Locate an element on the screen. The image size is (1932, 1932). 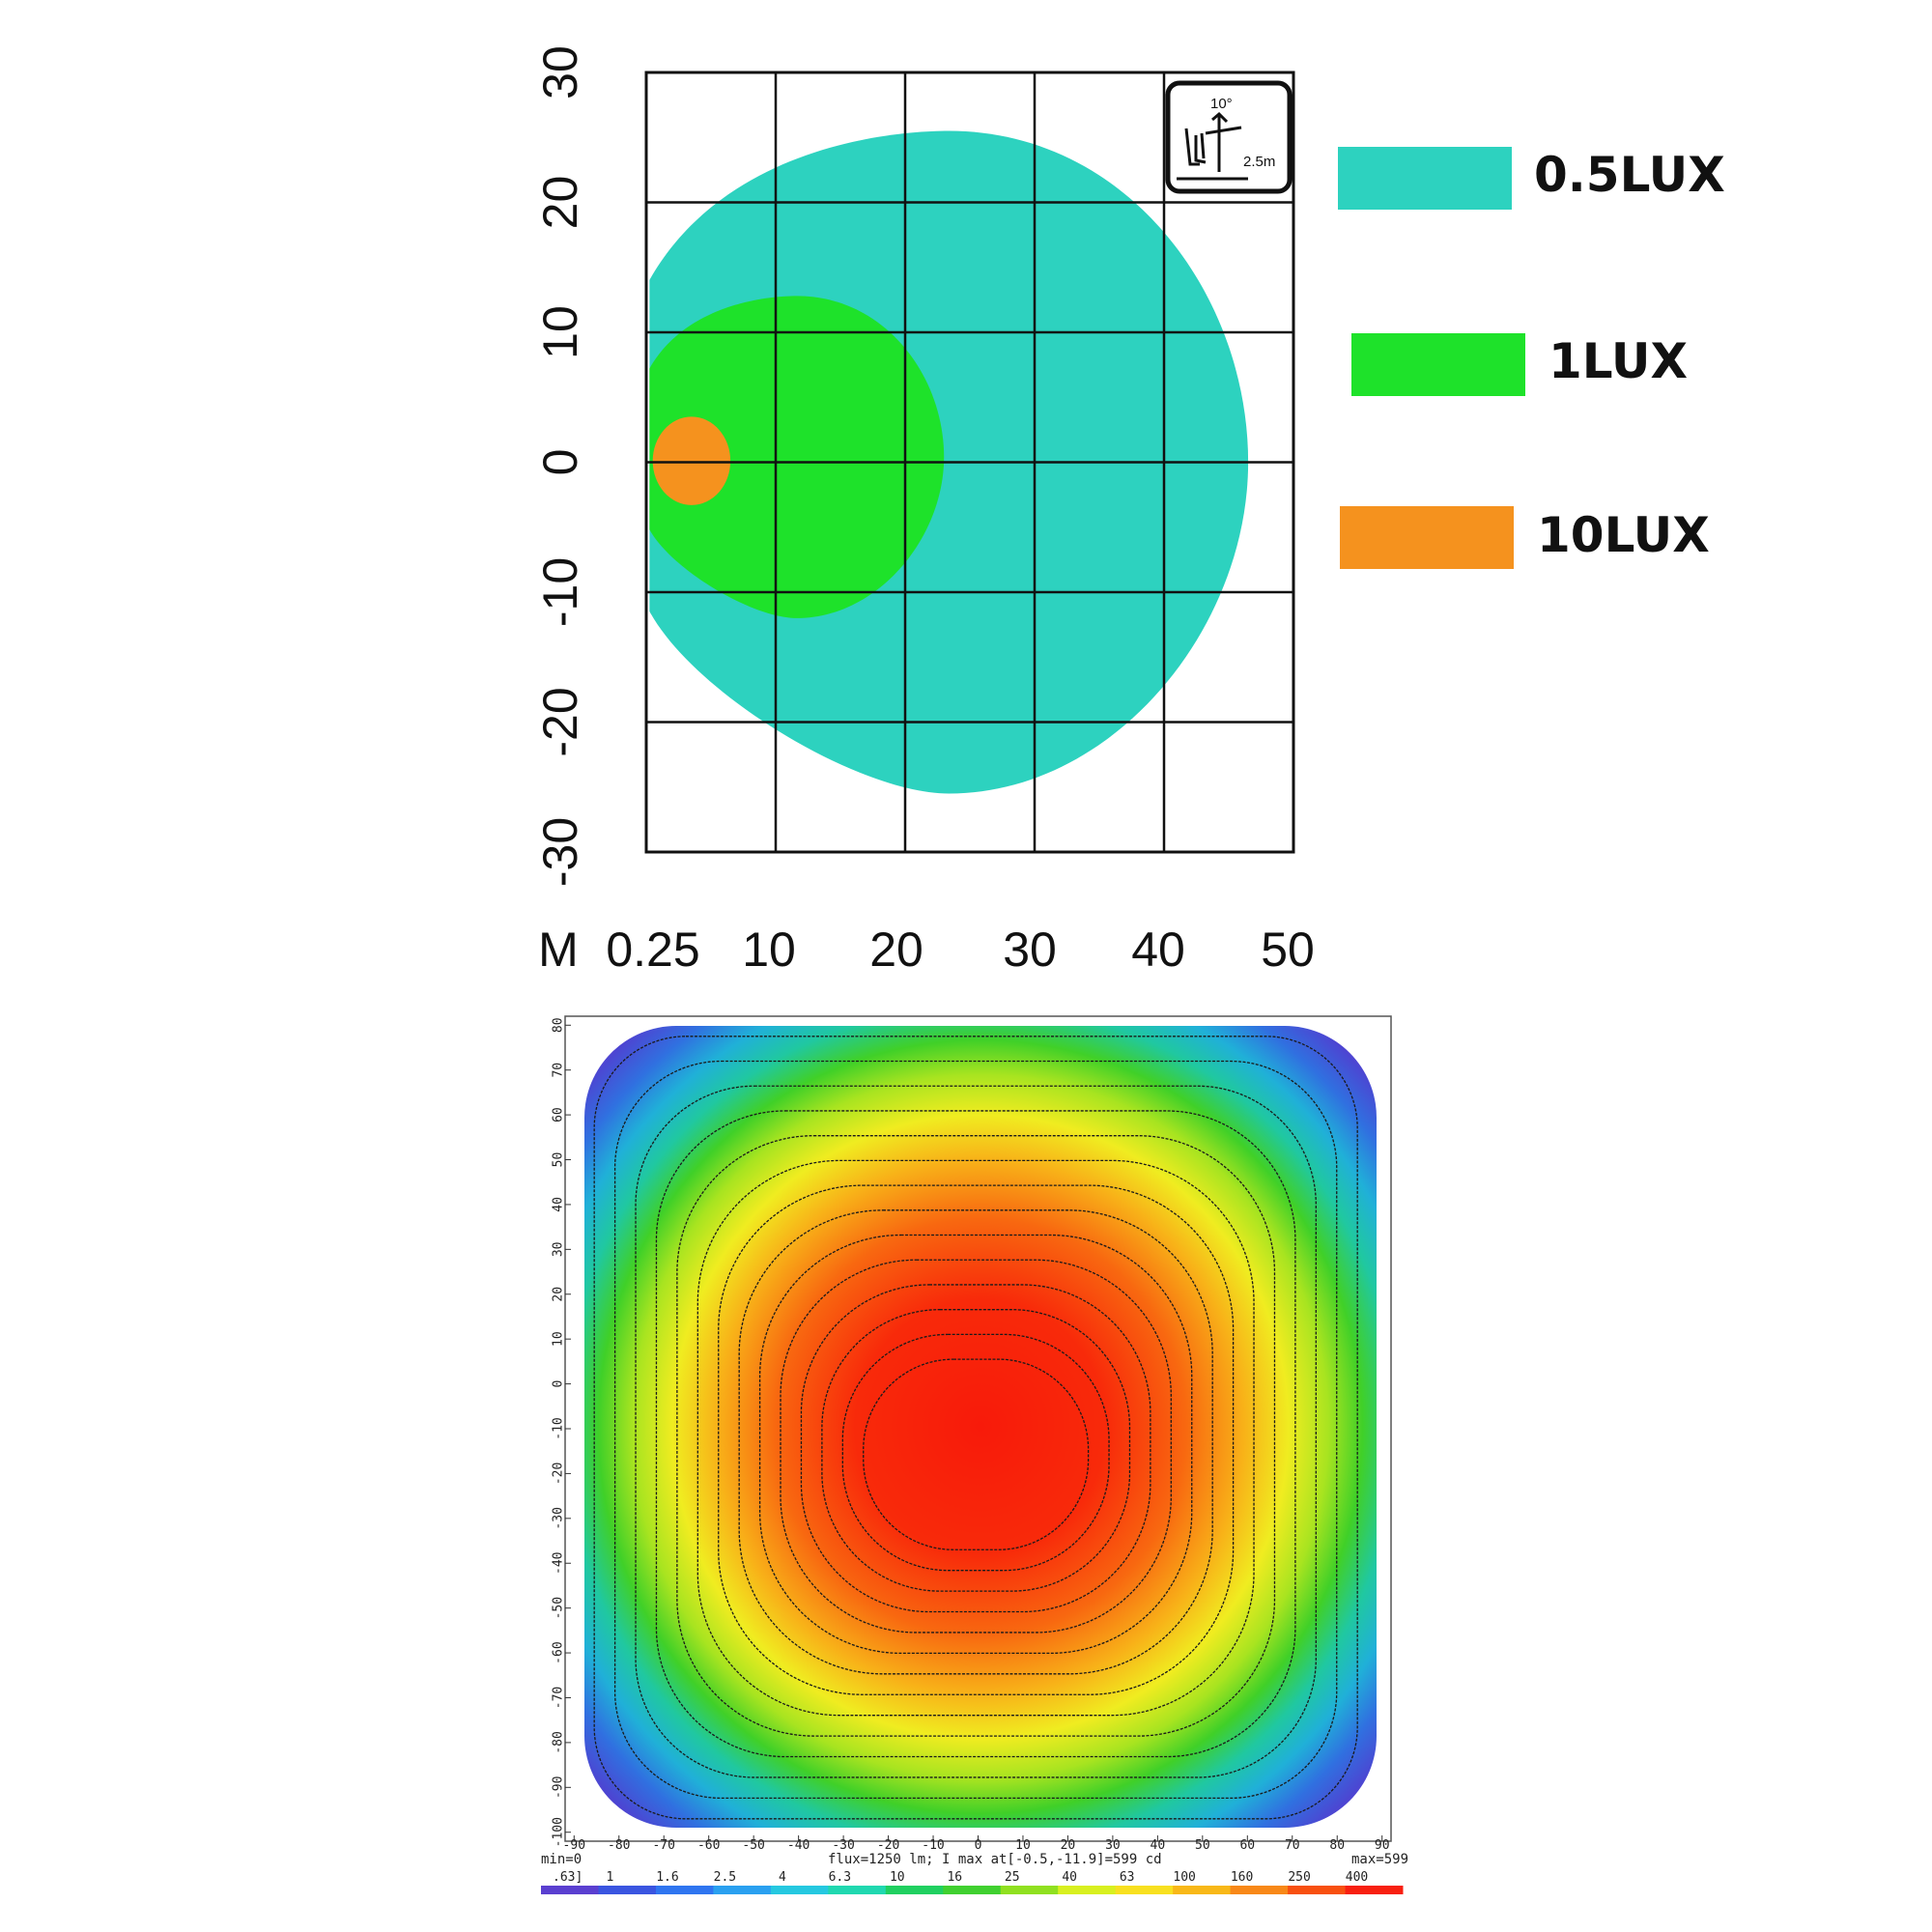
colorbar-label: 40 is located at coordinates (1069, 1877).